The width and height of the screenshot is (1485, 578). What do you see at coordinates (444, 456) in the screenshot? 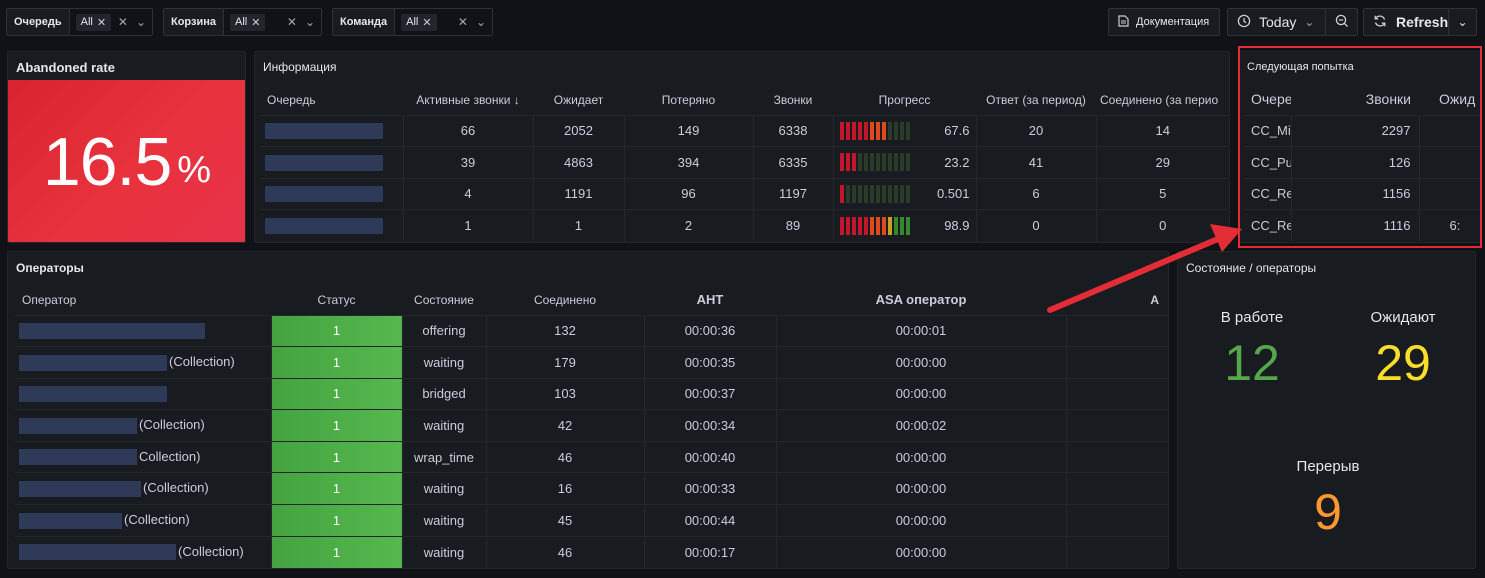
I see `state-cell: wrap_time` at bounding box center [444, 456].